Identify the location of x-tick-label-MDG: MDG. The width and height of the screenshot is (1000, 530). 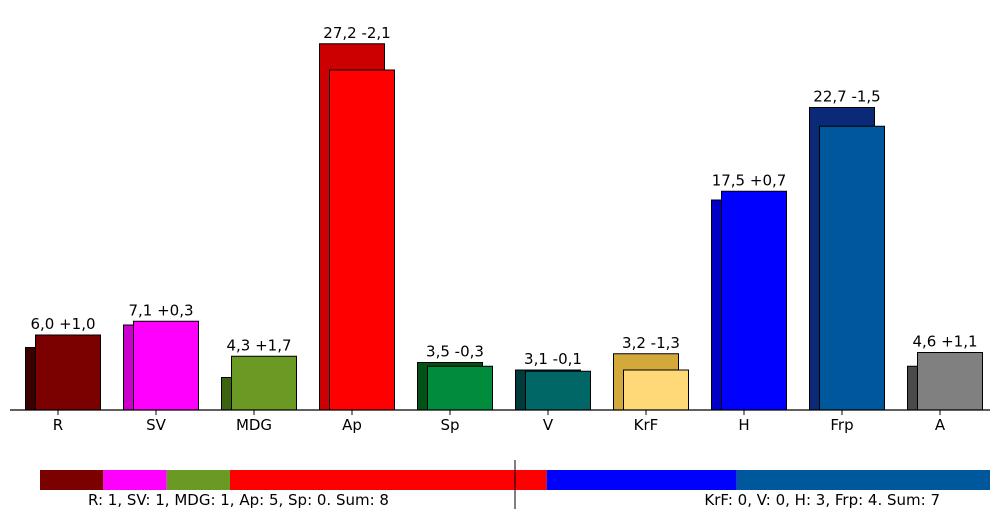
(254, 425).